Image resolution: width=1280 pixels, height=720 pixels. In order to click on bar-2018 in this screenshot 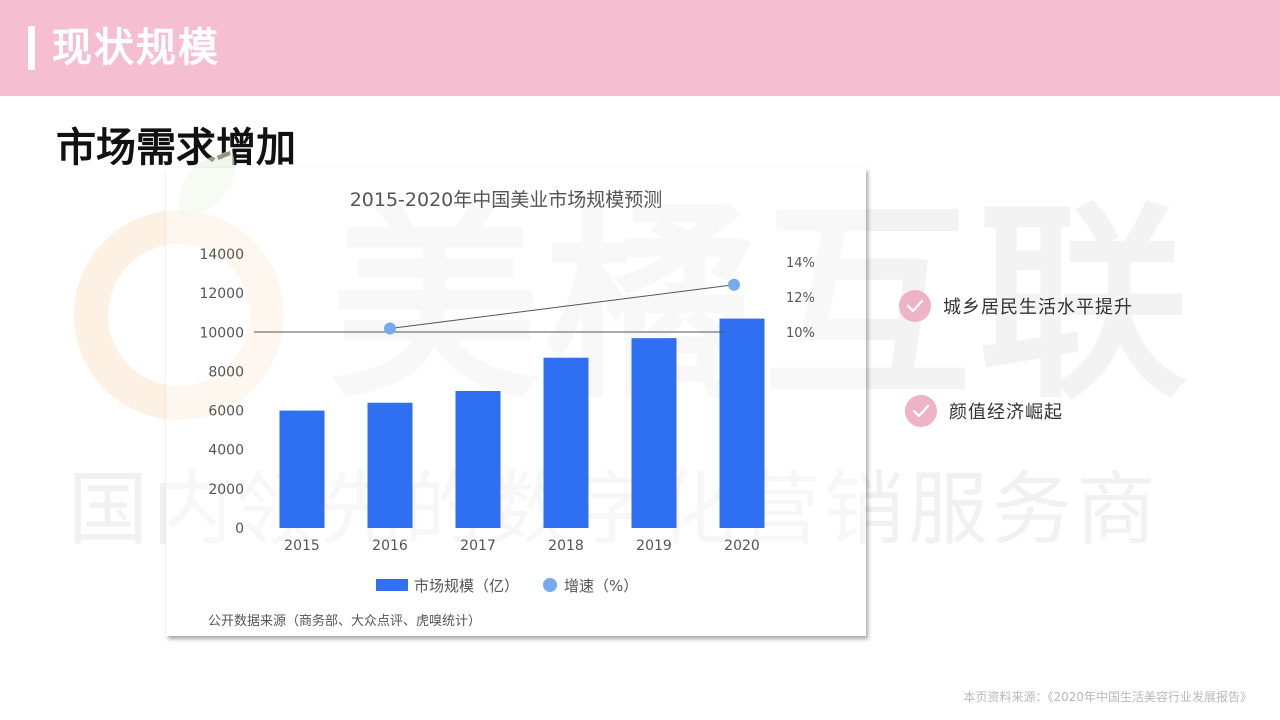, I will do `click(566, 442)`.